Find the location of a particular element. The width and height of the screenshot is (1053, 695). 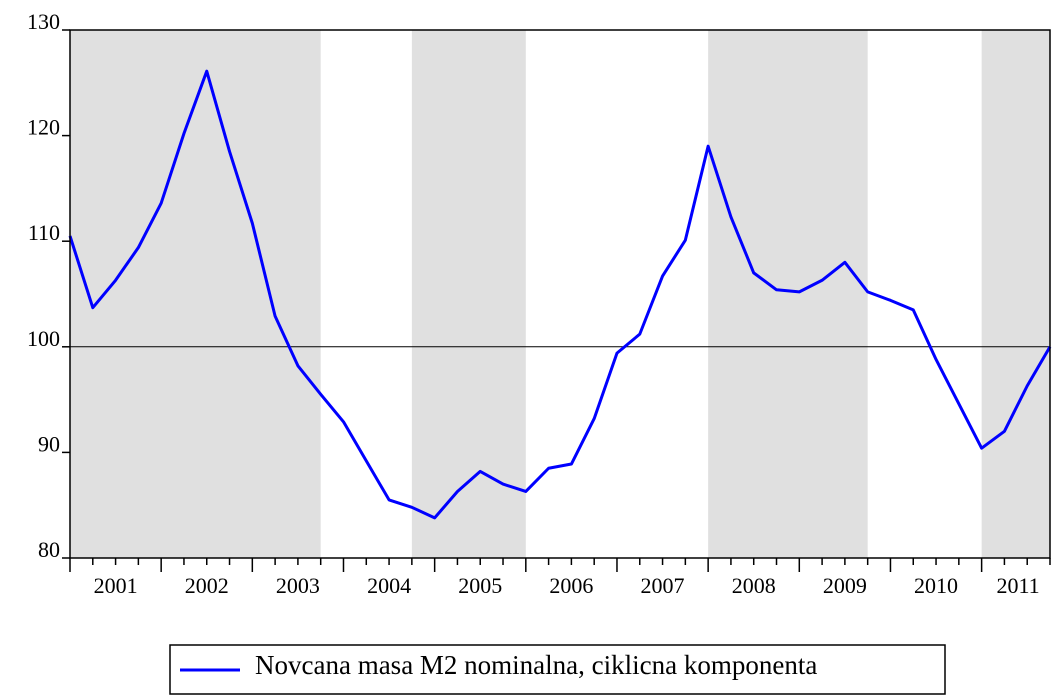

y-tick-label: 90 is located at coordinates (49, 443).